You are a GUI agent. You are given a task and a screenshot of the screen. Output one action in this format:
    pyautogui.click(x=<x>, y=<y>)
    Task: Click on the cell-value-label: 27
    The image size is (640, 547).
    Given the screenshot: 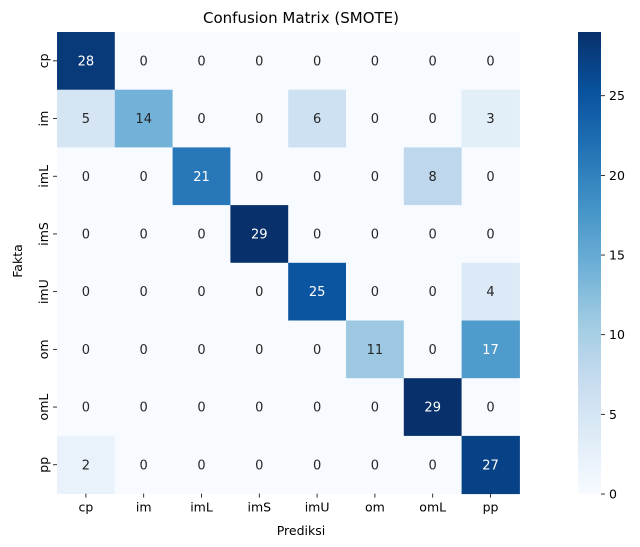 What is the action you would take?
    pyautogui.click(x=490, y=465)
    